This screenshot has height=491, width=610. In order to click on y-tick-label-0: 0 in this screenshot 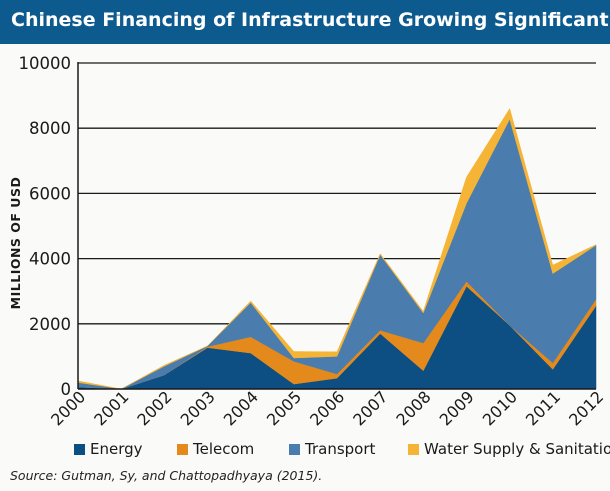, I will do `click(66, 389)`.